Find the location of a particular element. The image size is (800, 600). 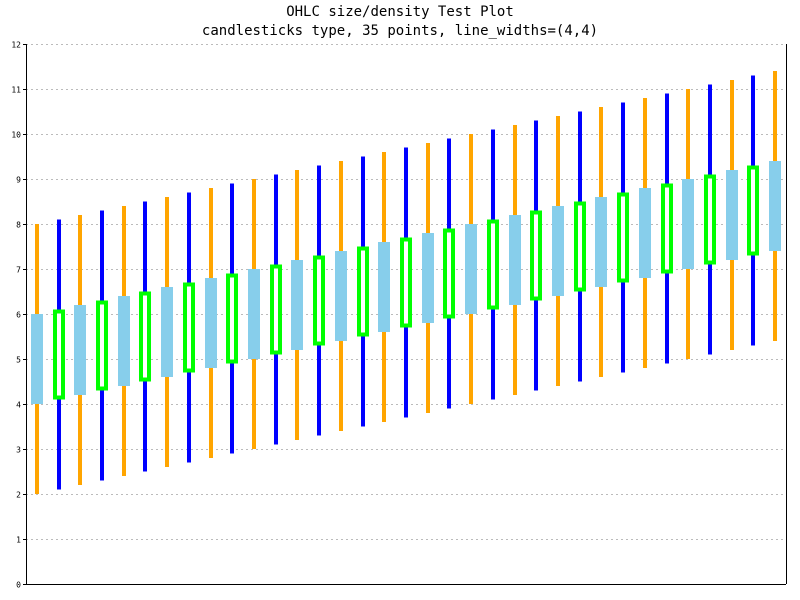

y-tick-label: 10 is located at coordinates (16, 135).